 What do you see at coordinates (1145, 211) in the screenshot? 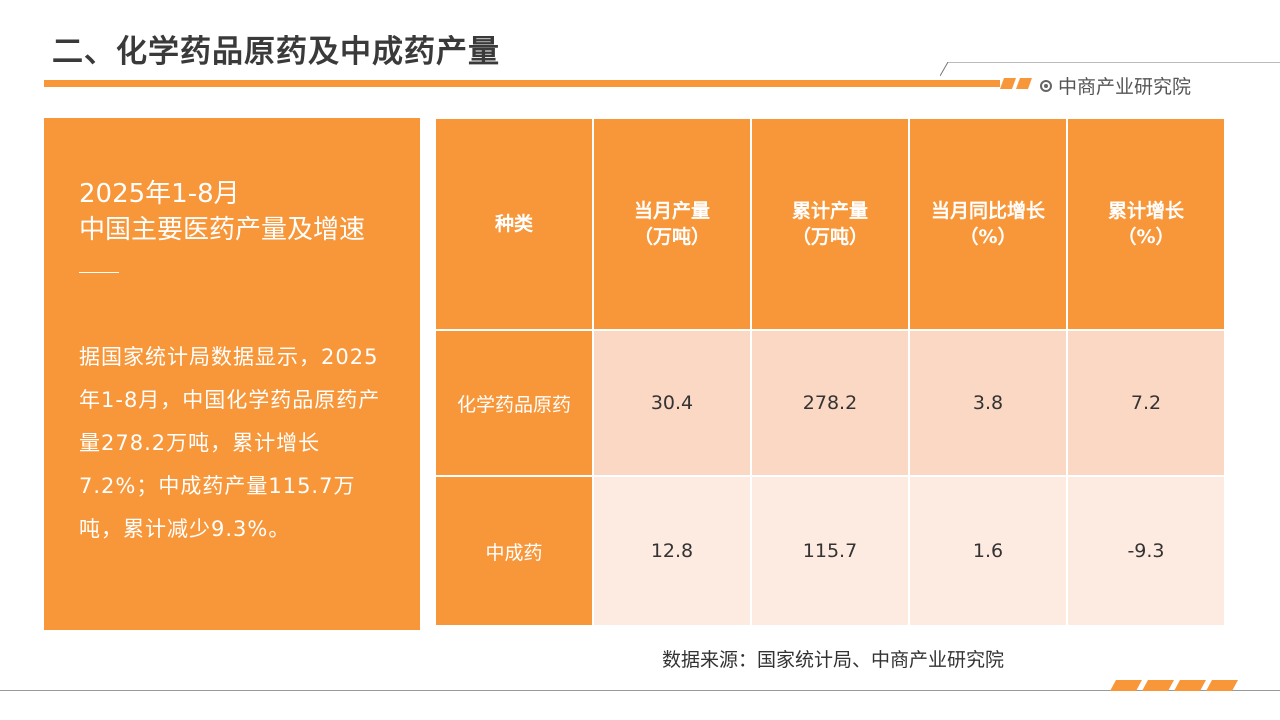
I see `header-cumulative-growth-label: 累计增长` at bounding box center [1145, 211].